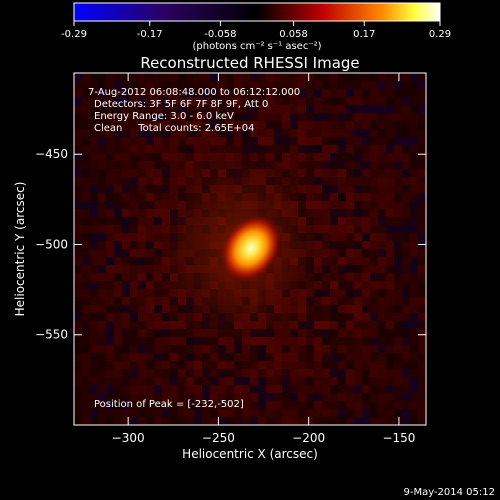 This screenshot has width=500, height=500. I want to click on colorbar, so click(257, 12).